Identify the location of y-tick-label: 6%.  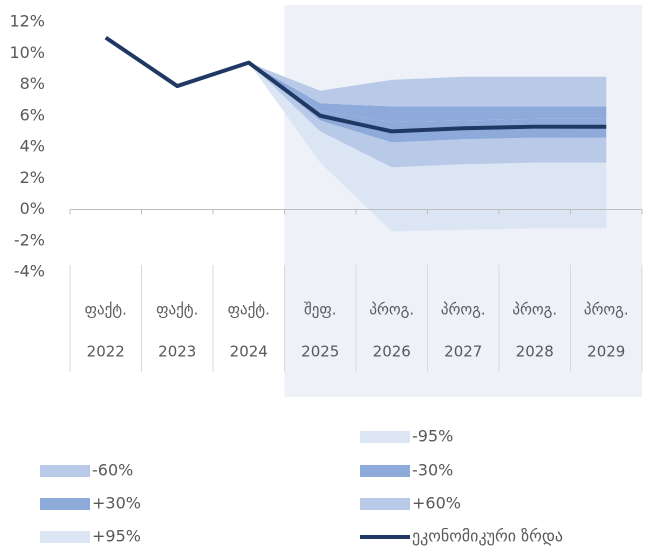
(32, 114).